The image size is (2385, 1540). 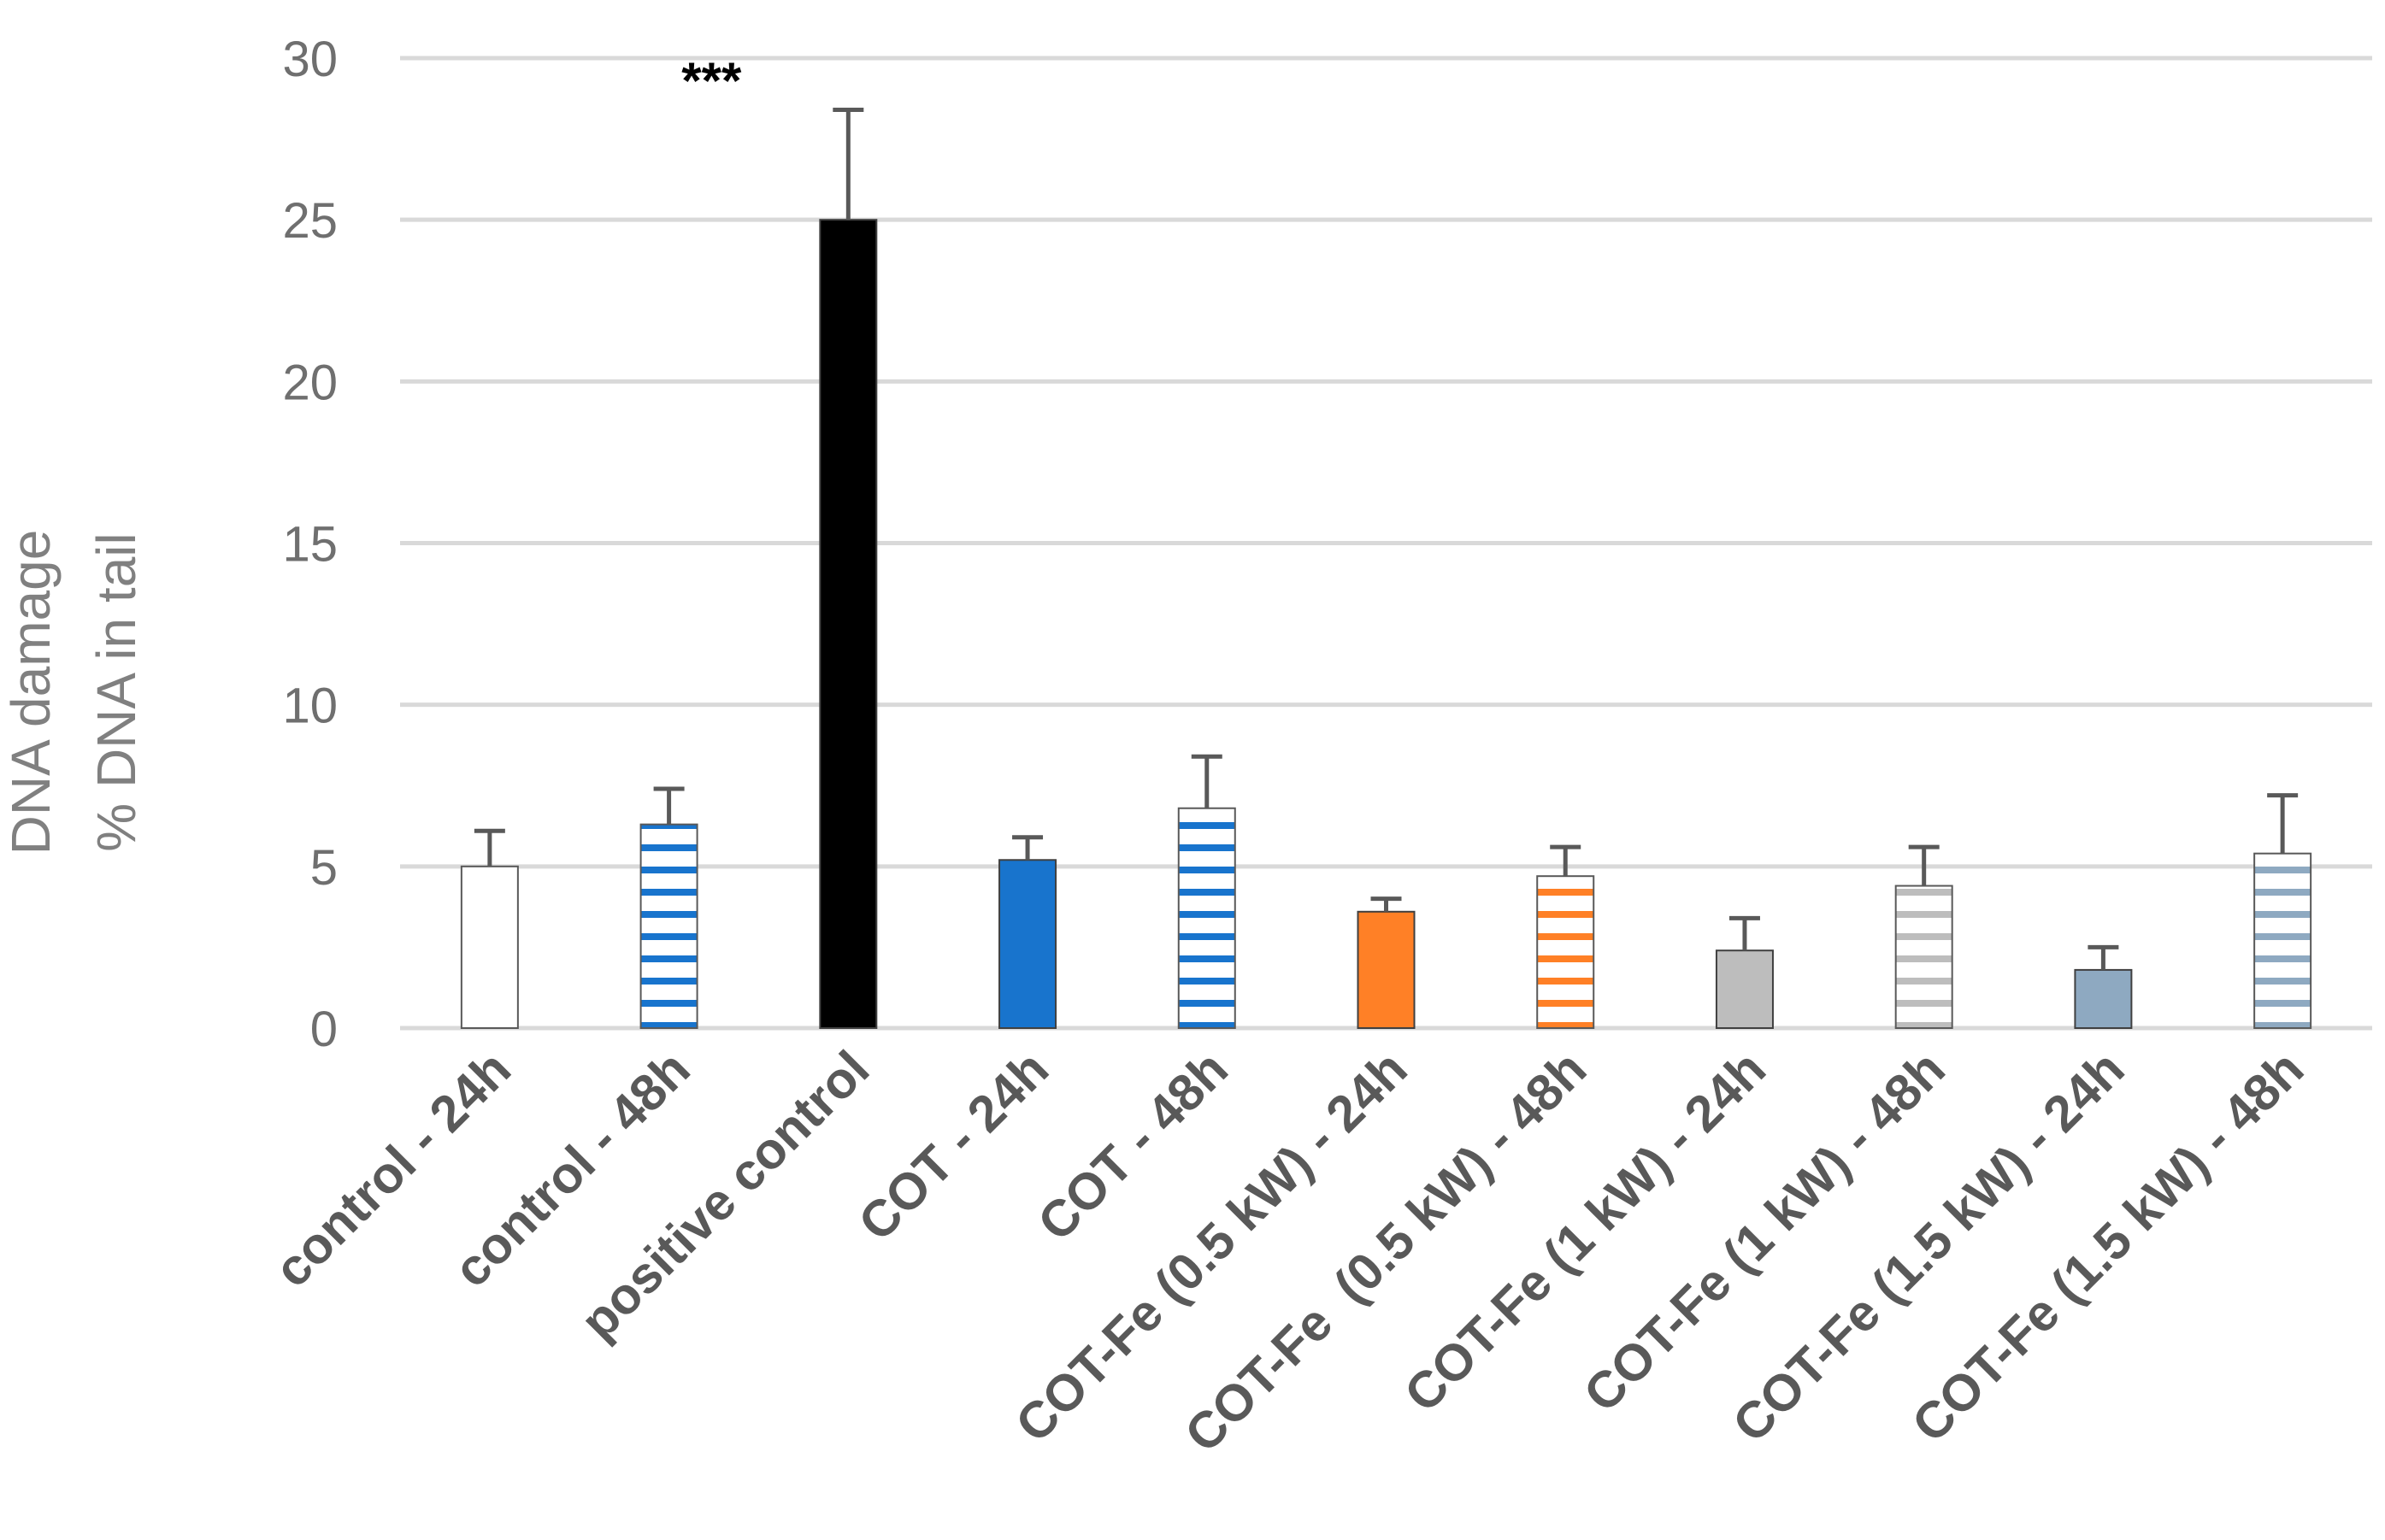 I want to click on significance-marker: ***, so click(x=711, y=80).